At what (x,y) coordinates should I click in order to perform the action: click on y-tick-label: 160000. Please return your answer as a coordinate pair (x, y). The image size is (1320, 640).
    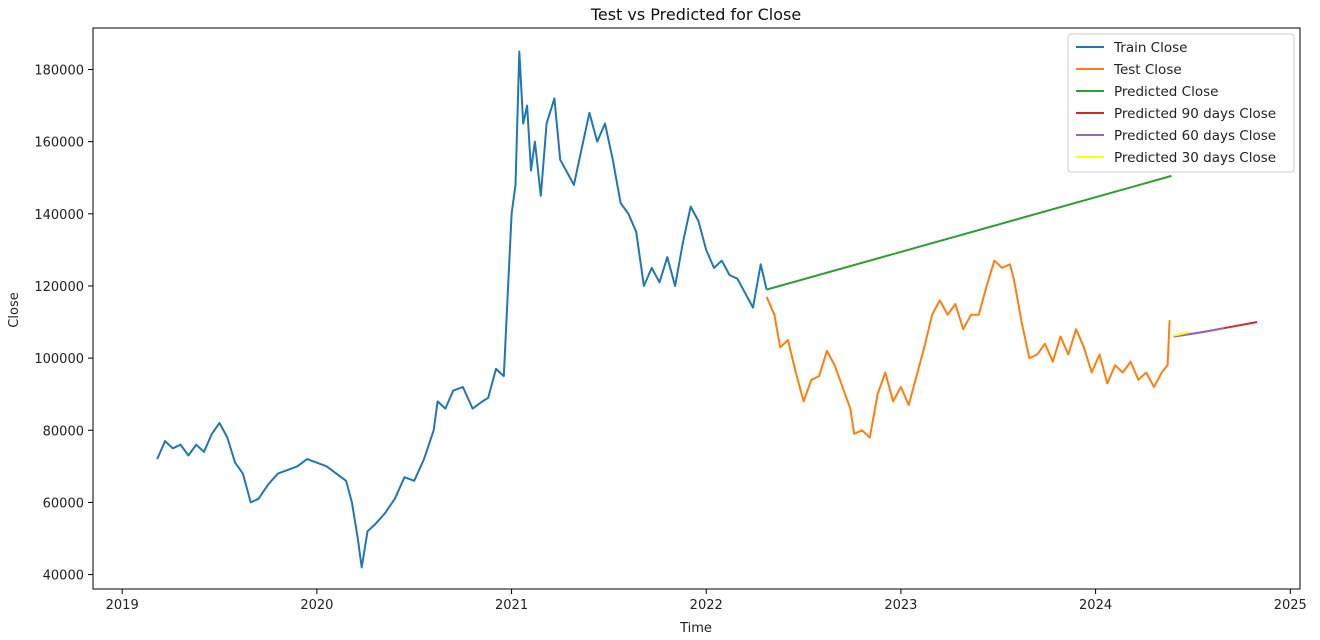
    Looking at the image, I should click on (59, 143).